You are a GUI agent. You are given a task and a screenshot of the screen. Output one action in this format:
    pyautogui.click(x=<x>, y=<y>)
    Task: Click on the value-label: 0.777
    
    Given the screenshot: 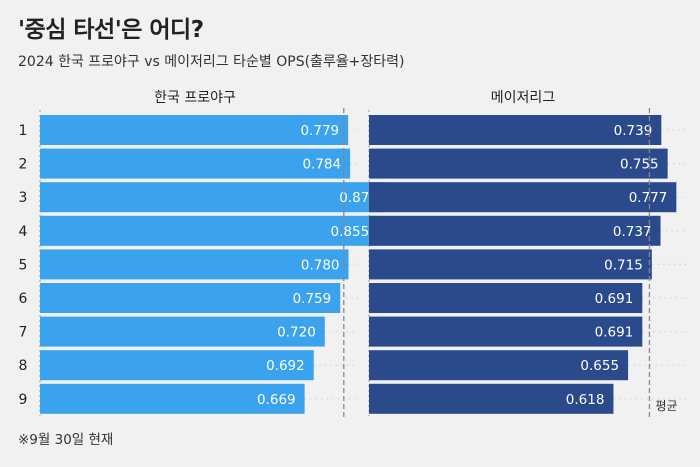 What is the action you would take?
    pyautogui.click(x=648, y=198)
    